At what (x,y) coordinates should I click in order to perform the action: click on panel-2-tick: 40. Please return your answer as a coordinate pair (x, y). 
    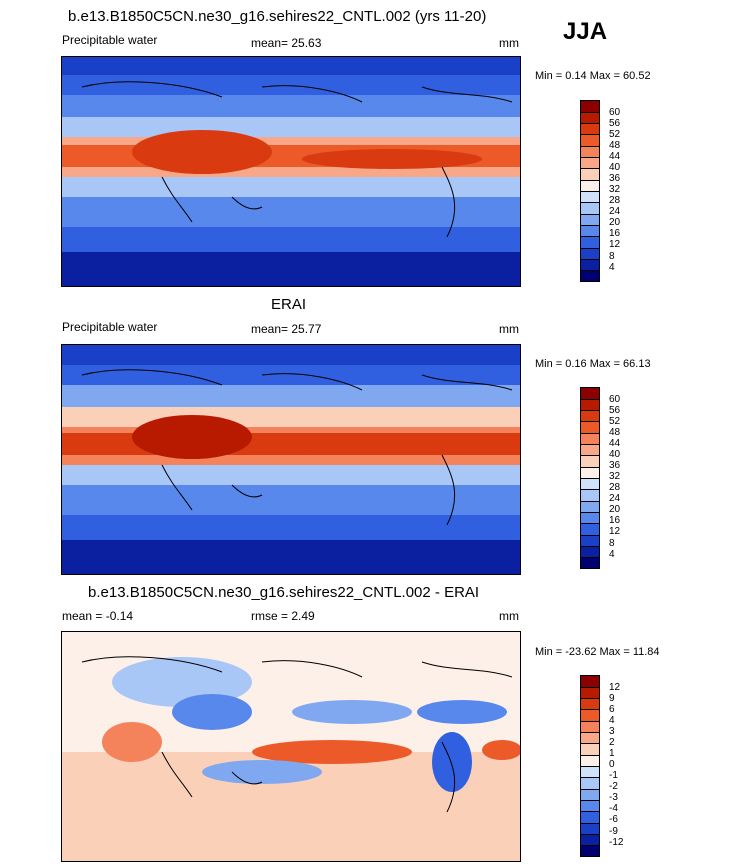
    Looking at the image, I should click on (615, 454).